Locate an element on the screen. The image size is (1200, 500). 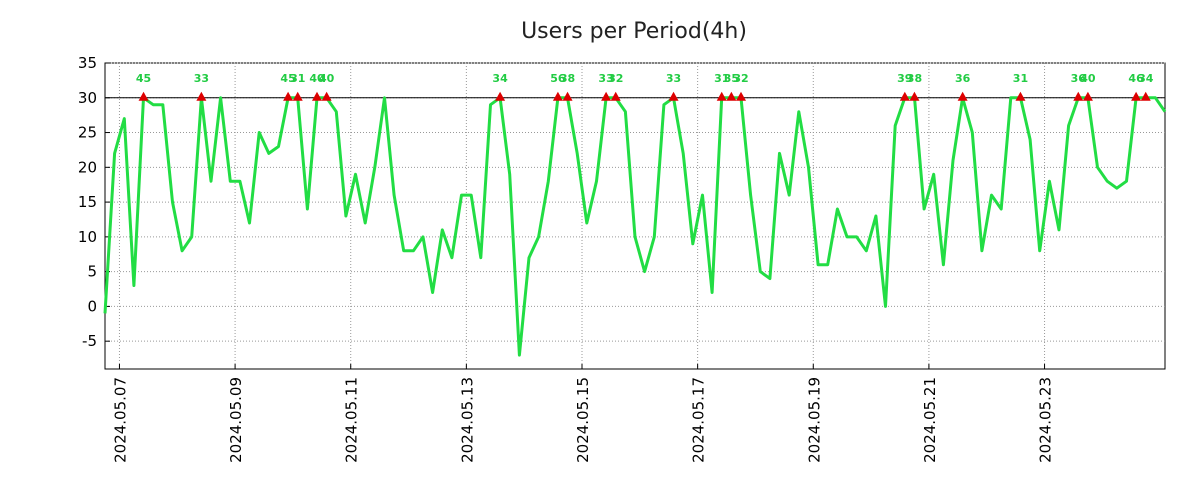
y-tick-label: 25 is located at coordinates (87, 133).